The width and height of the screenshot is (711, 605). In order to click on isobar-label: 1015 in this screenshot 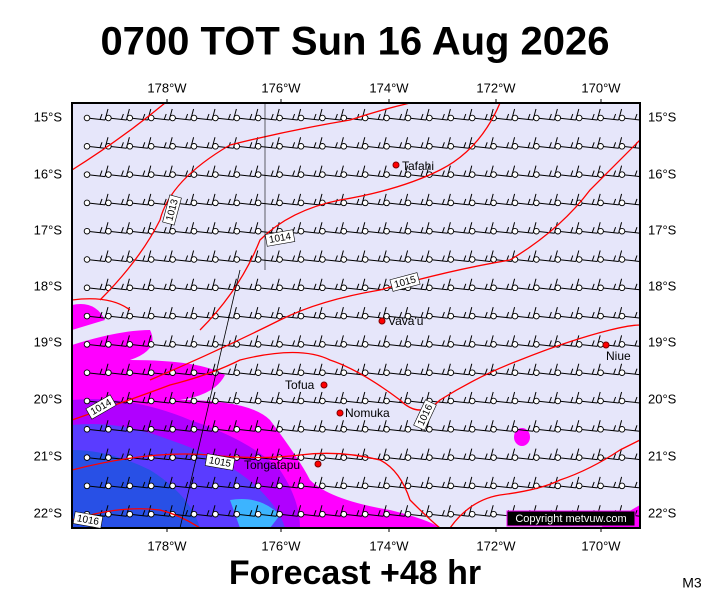, I will do `click(405, 282)`.